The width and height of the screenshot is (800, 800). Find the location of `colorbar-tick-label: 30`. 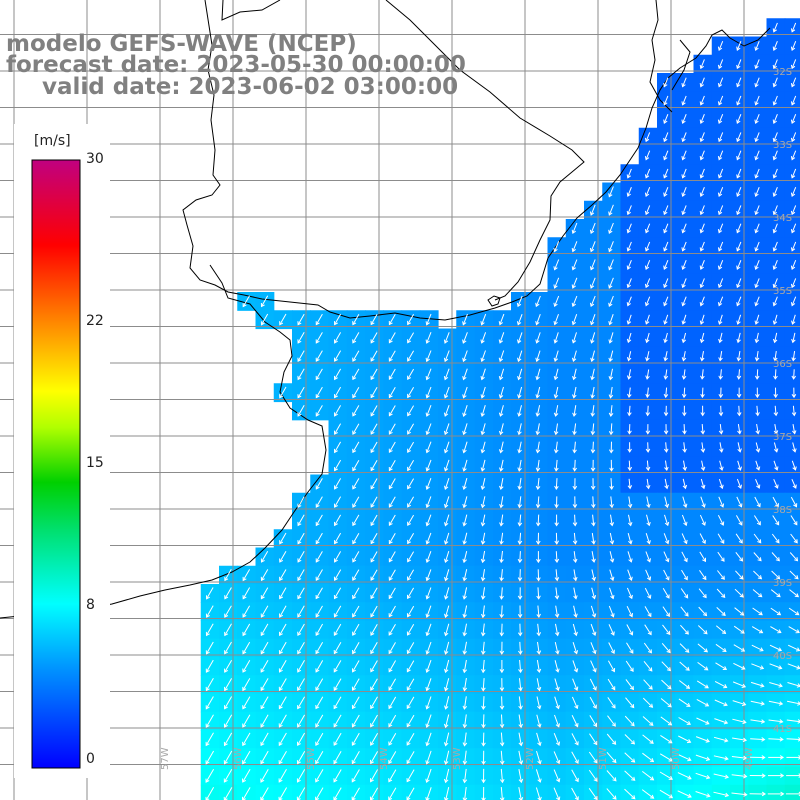

colorbar-tick-label: 30 is located at coordinates (95, 159).